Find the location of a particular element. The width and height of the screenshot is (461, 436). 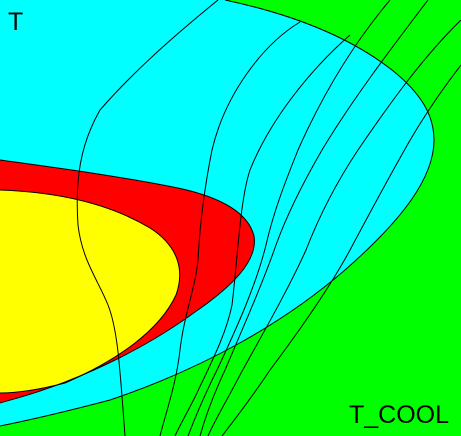

title-label: T is located at coordinates (16, 22).